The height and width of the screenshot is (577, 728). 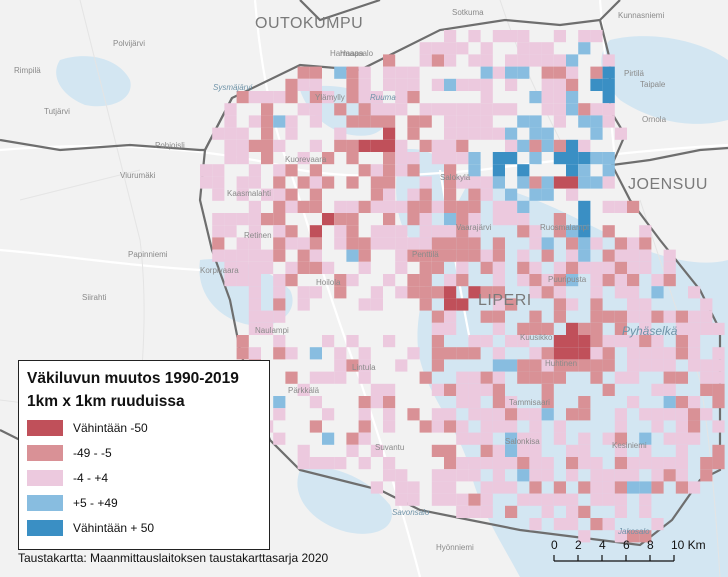 What do you see at coordinates (246, 292) in the screenshot?
I see `lake-west` at bounding box center [246, 292].